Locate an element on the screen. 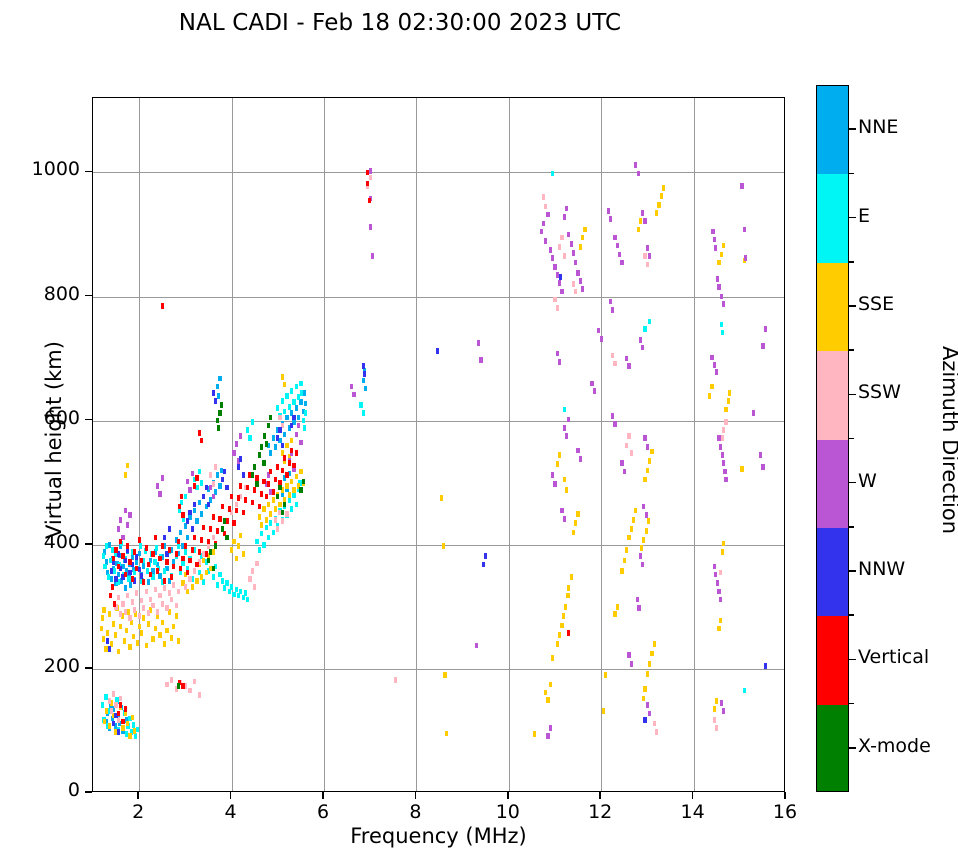  y-tick-mark is located at coordinates (88, 792).